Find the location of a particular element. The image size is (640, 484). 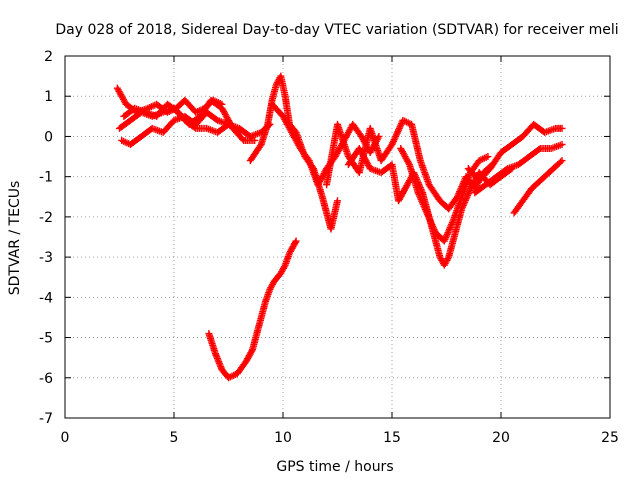

y-tick-label: 1 is located at coordinates (48, 97).